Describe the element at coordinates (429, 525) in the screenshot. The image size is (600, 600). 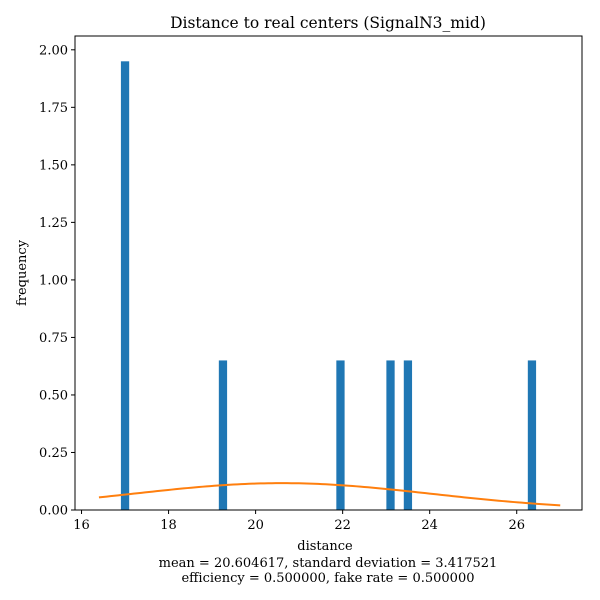
I see `x-tick-label: 24` at that location.